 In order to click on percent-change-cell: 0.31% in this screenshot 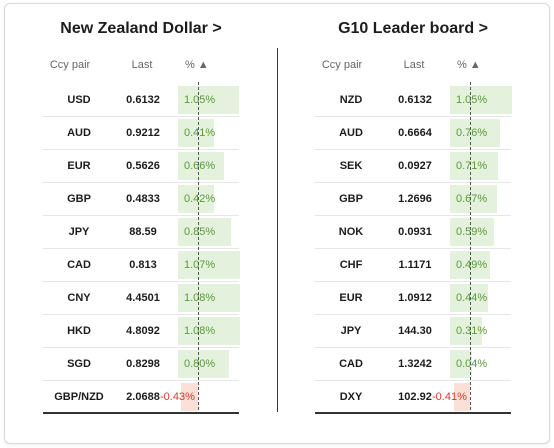, I will do `click(472, 331)`.